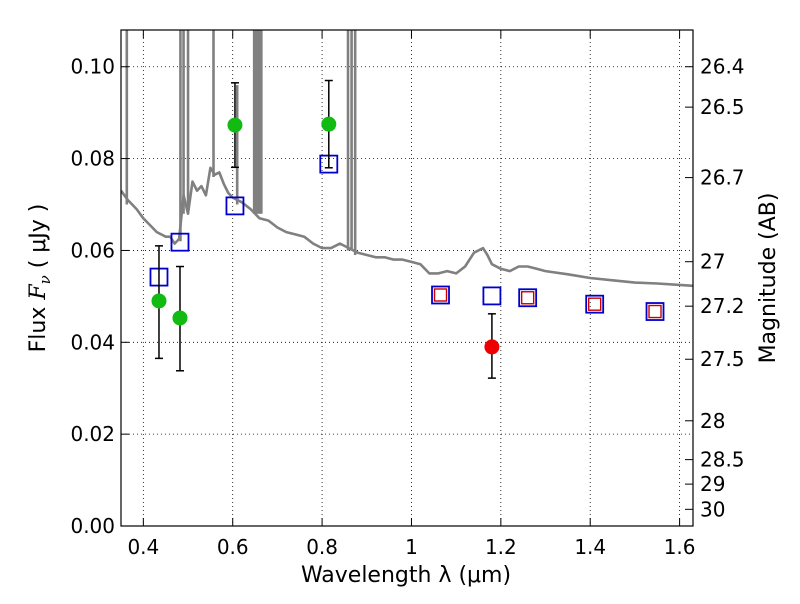 The width and height of the screenshot is (800, 604). What do you see at coordinates (722, 178) in the screenshot?
I see `mag-tick-label: 26.7` at bounding box center [722, 178].